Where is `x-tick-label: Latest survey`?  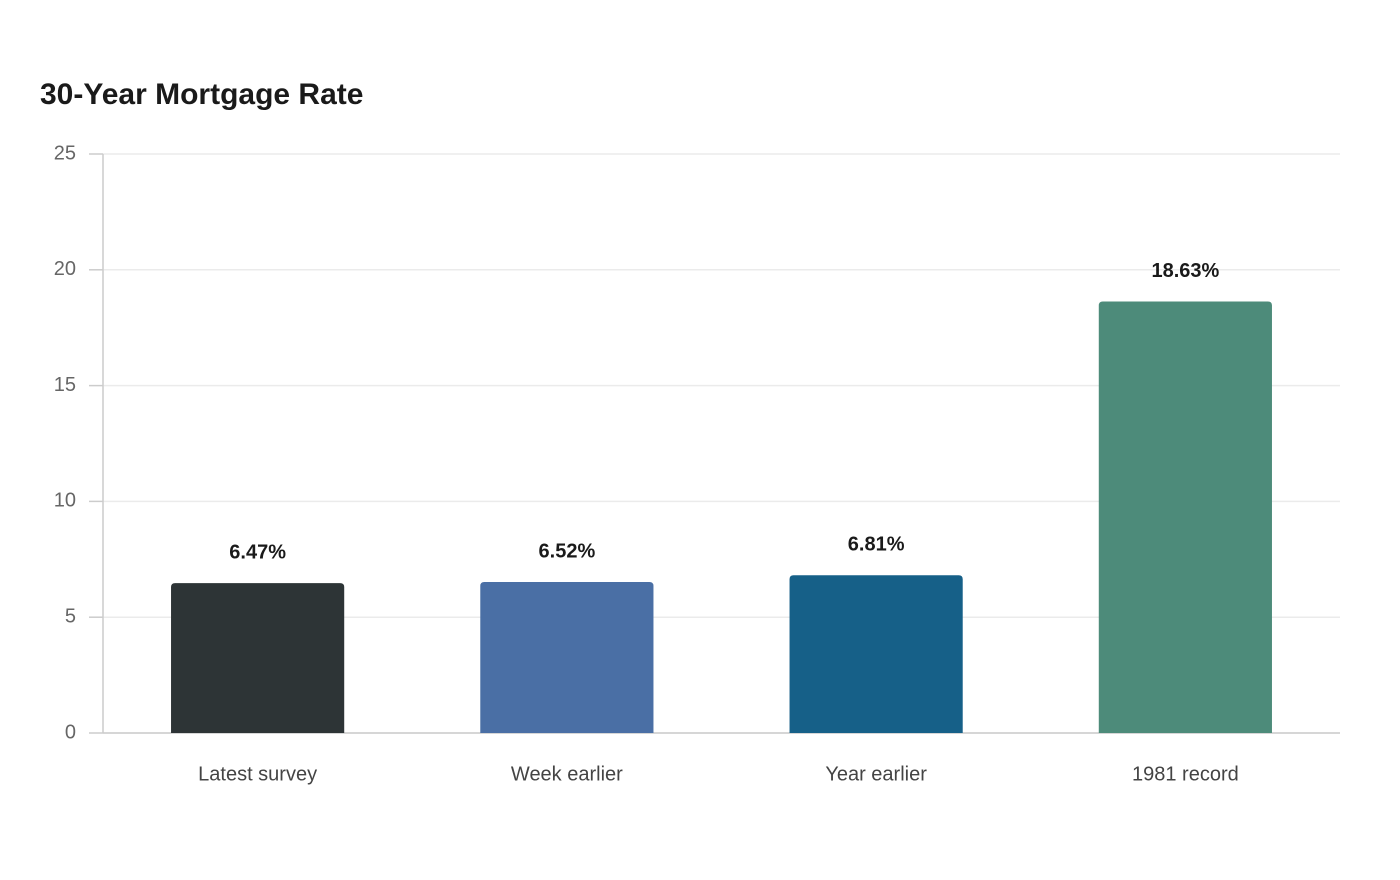
x-tick-label: Latest survey is located at coordinates (257, 774).